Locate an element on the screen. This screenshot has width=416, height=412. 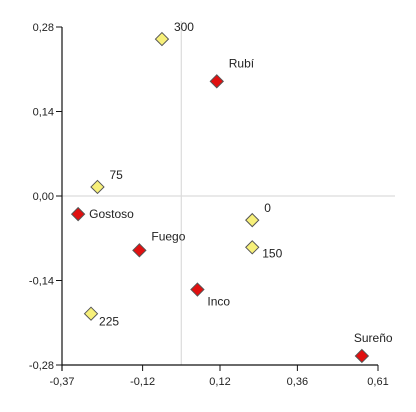
y-tick-label: 0,28 is located at coordinates (43, 28).